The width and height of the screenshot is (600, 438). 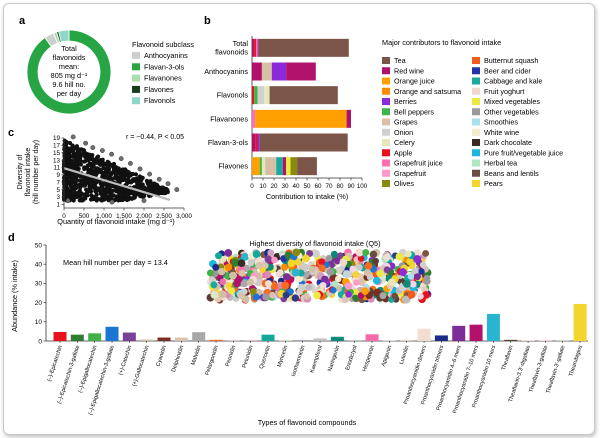 What do you see at coordinates (57, 160) in the screenshot?
I see `scatter-y-tick-label-13: 13` at bounding box center [57, 160].